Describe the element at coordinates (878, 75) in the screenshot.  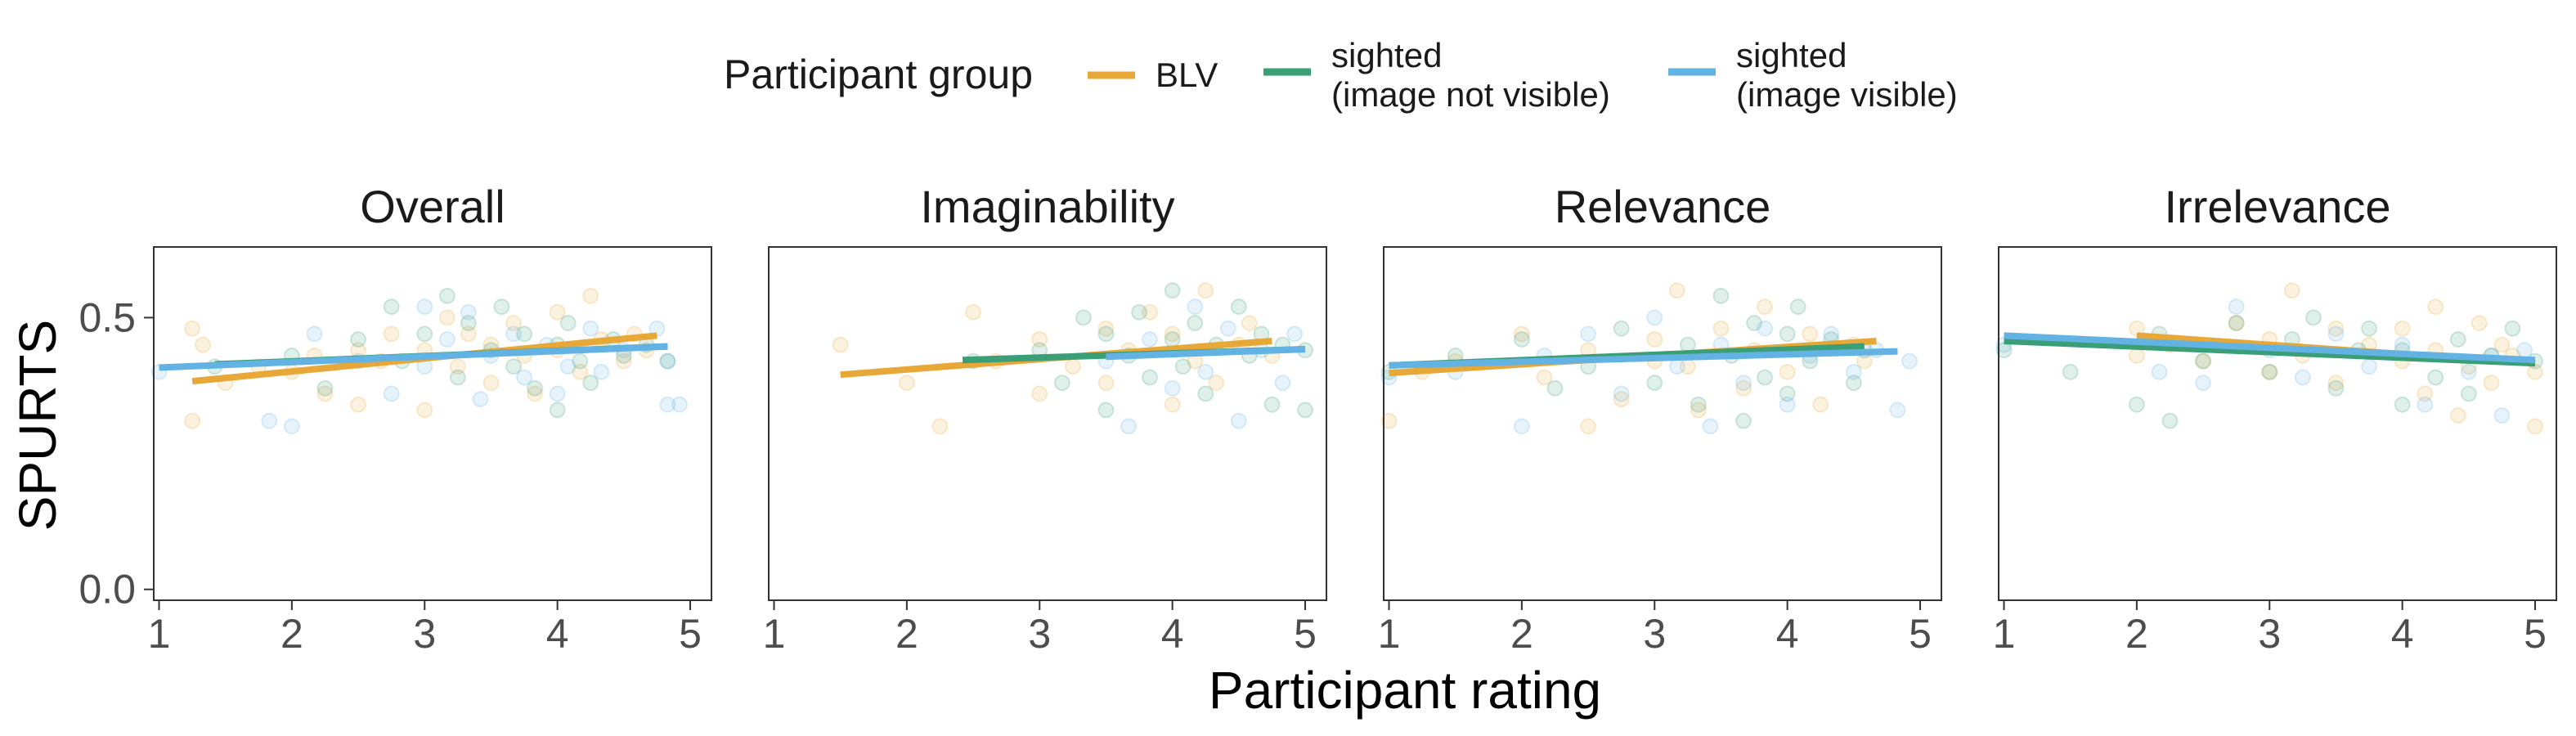
I see `legend-title: Participant group` at that location.